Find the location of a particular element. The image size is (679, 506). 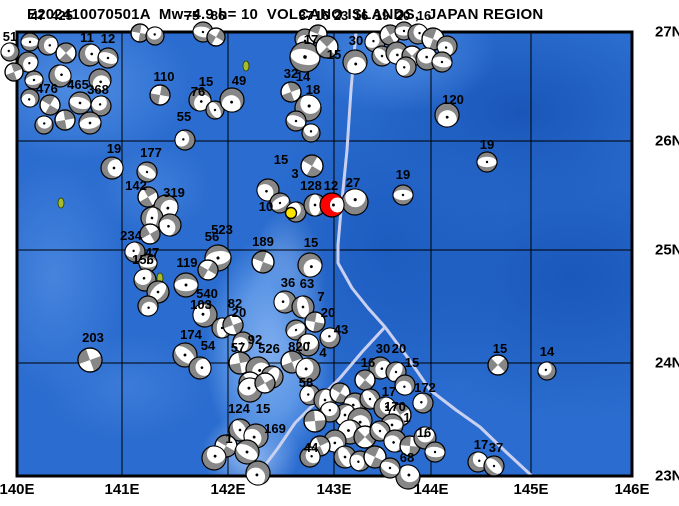

ball-label: 319 is located at coordinates (174, 192).